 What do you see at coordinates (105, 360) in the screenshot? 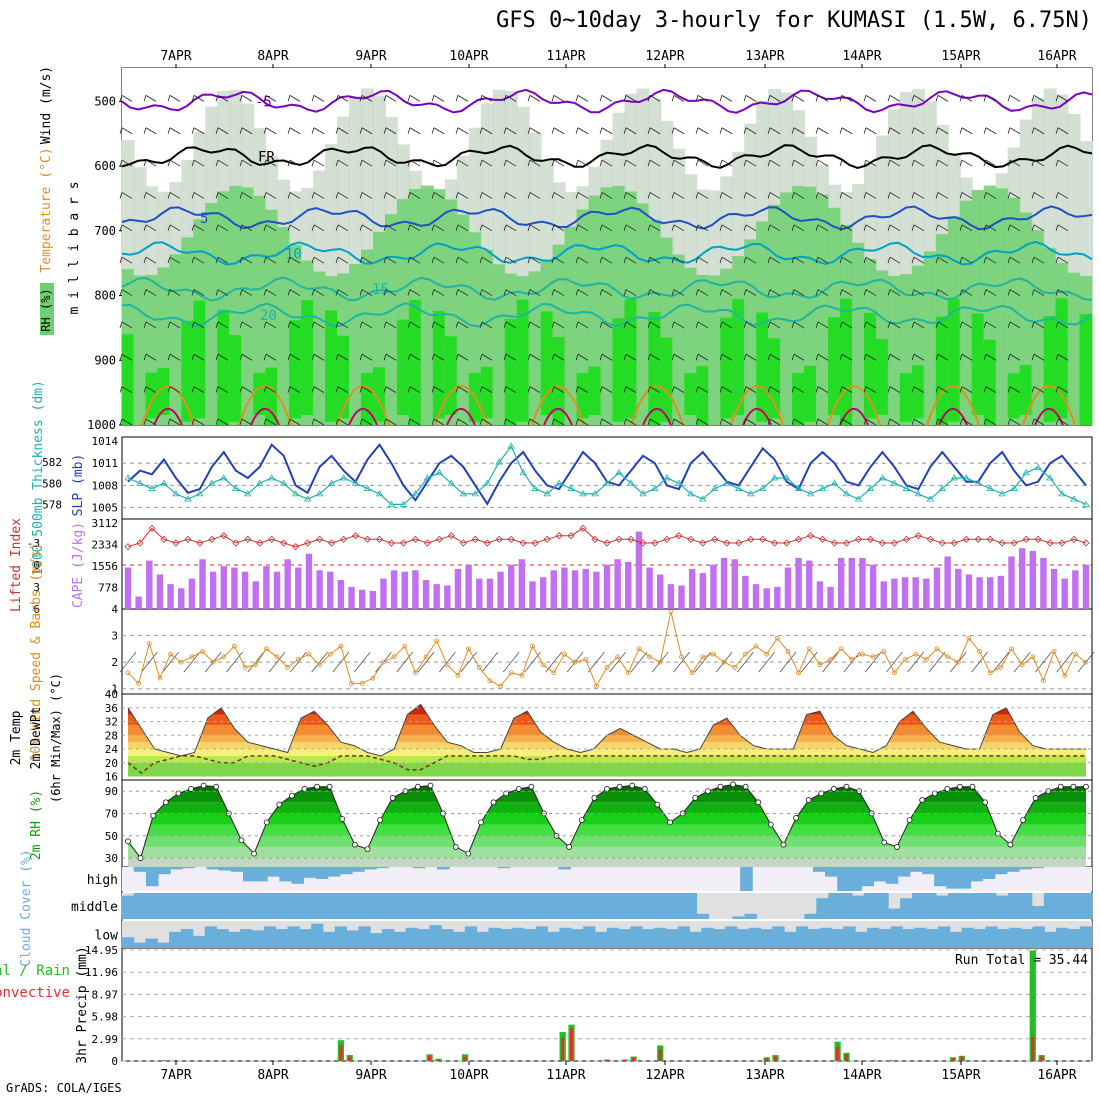
I see `upper-y-tick: 900` at bounding box center [105, 360].